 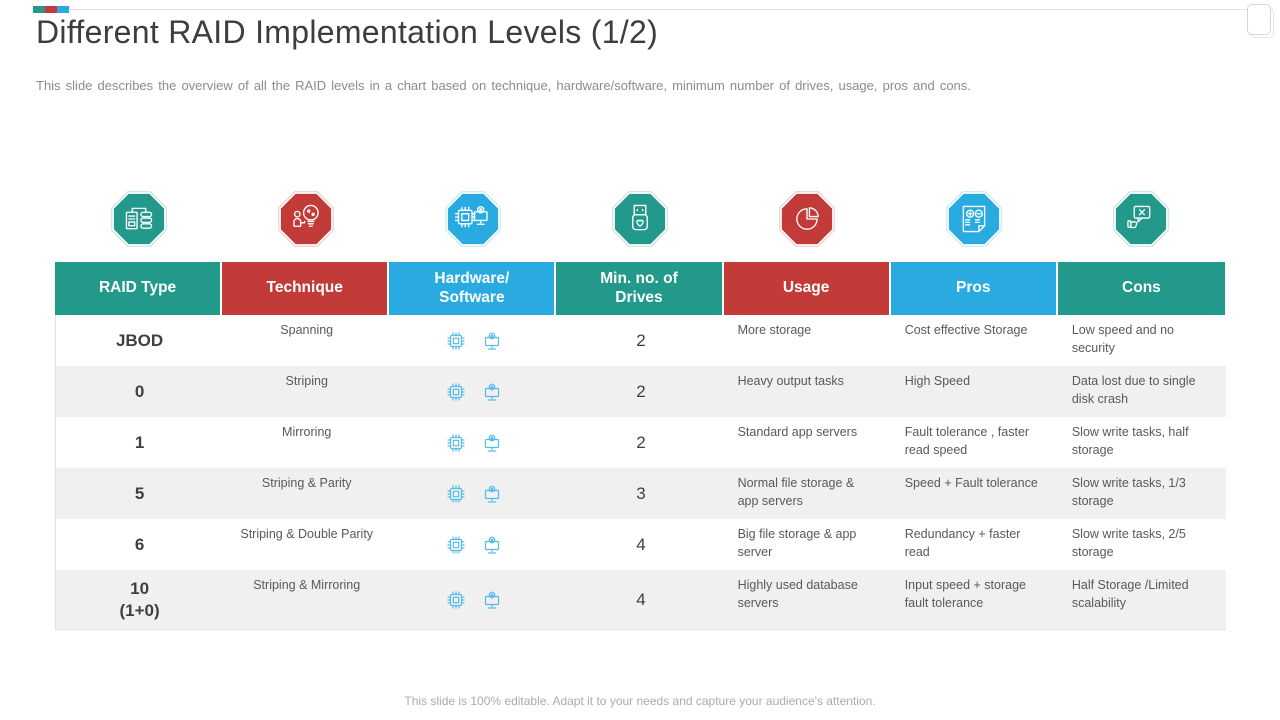 What do you see at coordinates (139, 442) in the screenshot?
I see `raid-type-cell: 1` at bounding box center [139, 442].